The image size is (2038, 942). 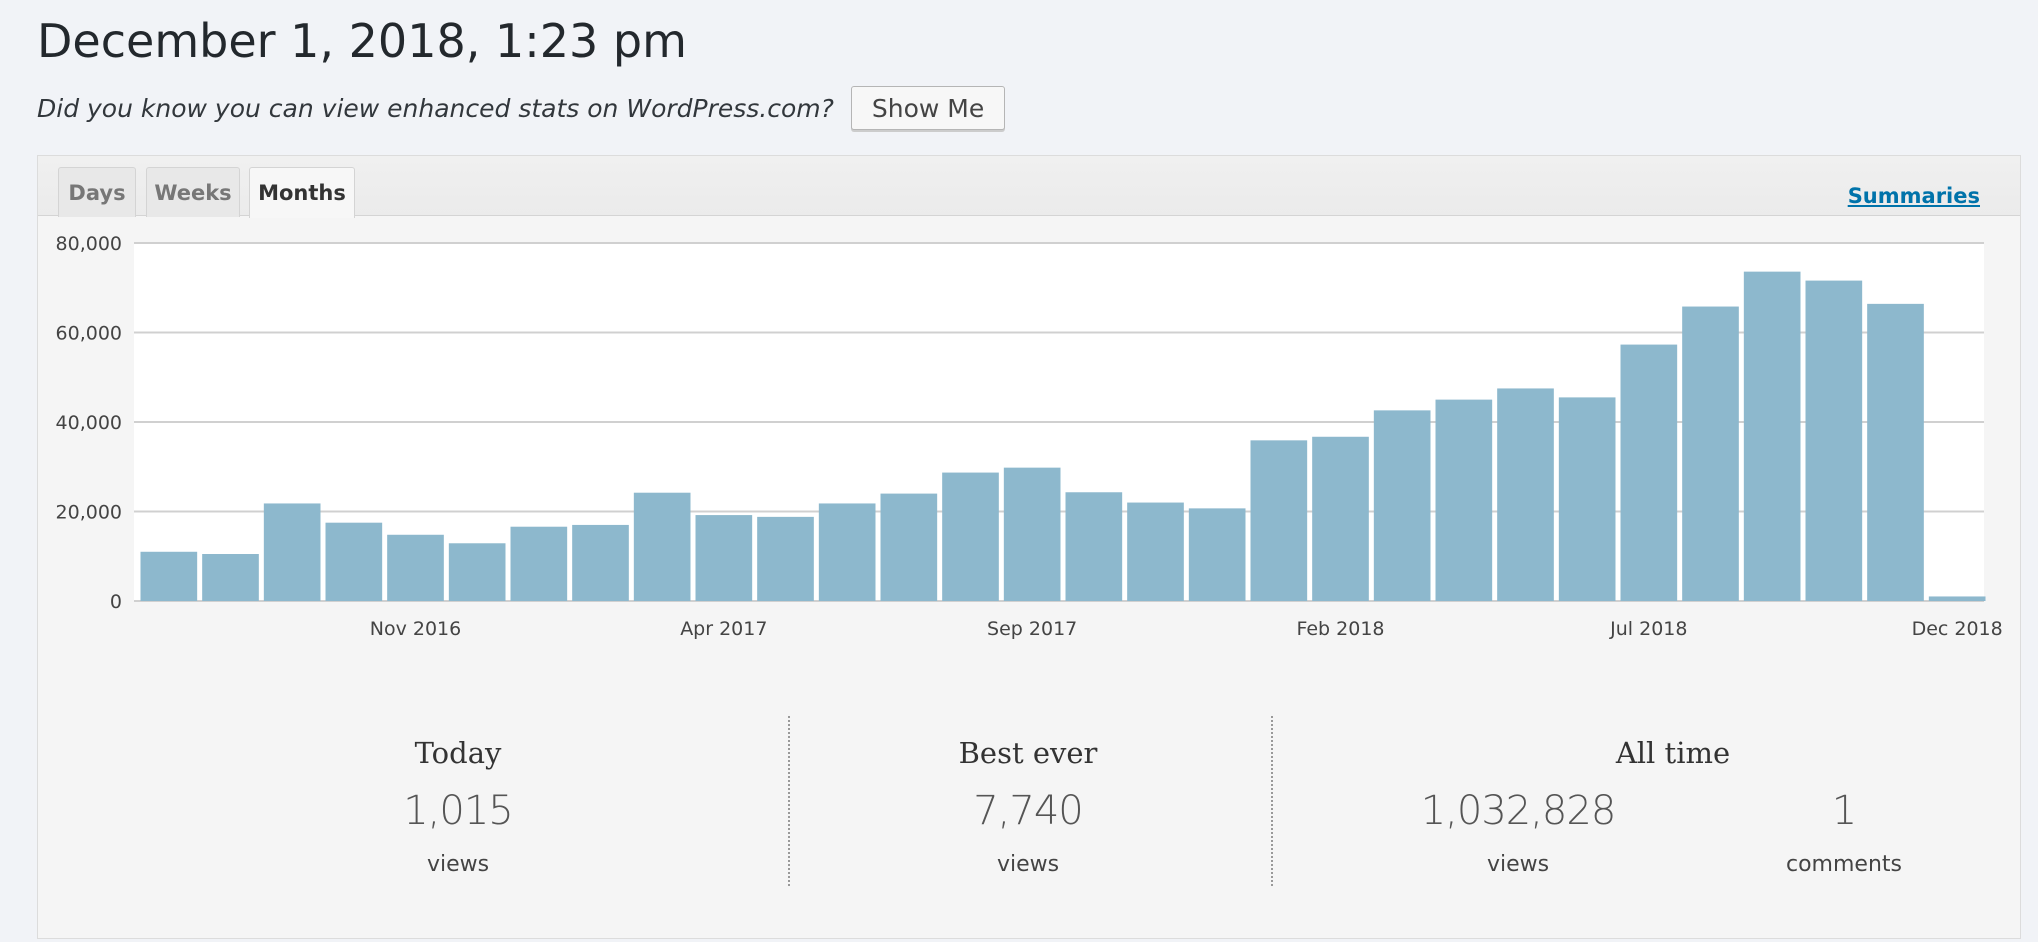 What do you see at coordinates (1518, 811) in the screenshot?
I see `stat-alltime-views-value: 1,032,828` at bounding box center [1518, 811].